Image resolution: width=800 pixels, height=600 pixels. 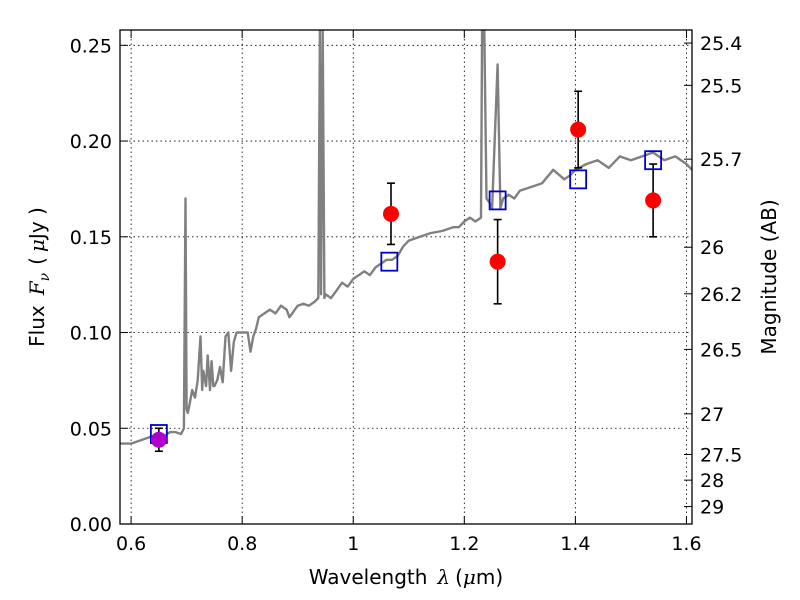 What do you see at coordinates (406, 577) in the screenshot?
I see `x-axis-label: Wavelength λ (μm)` at bounding box center [406, 577].